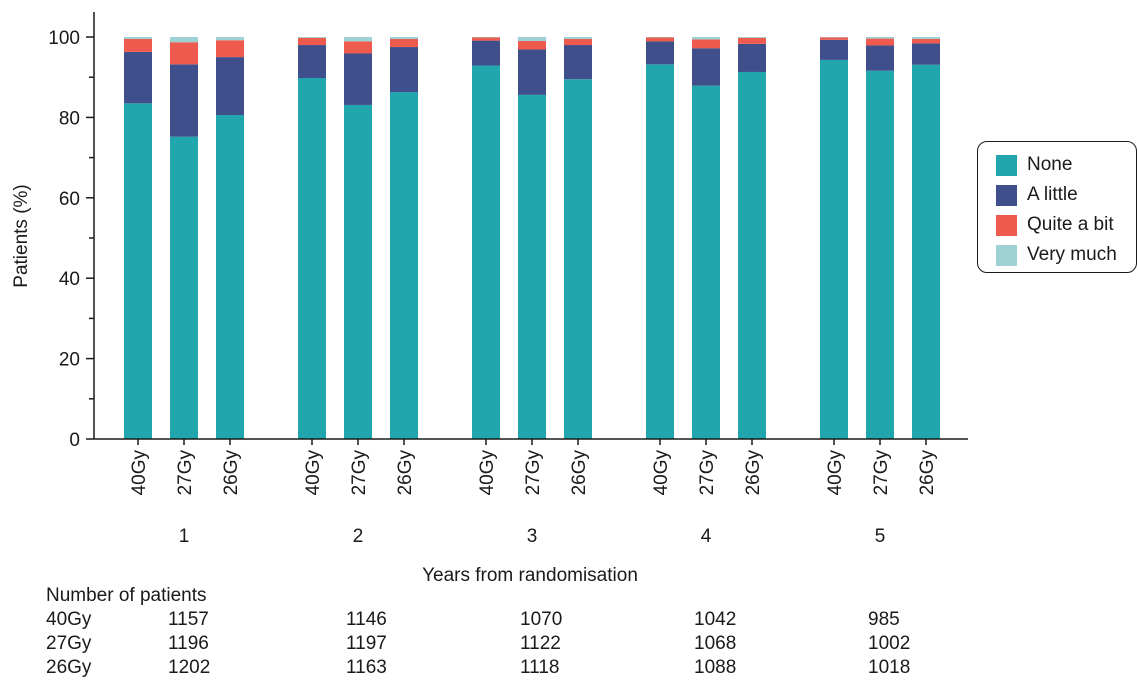  I want to click on group-label: 5, so click(880, 536).